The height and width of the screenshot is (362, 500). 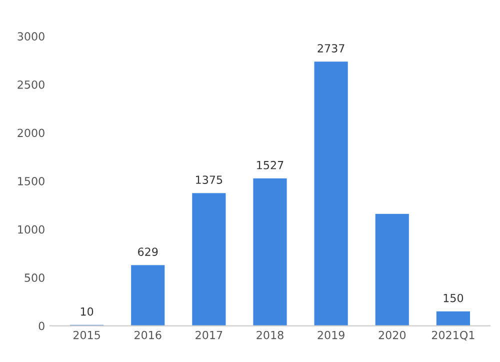 What do you see at coordinates (454, 298) in the screenshot?
I see `data-label: 150` at bounding box center [454, 298].